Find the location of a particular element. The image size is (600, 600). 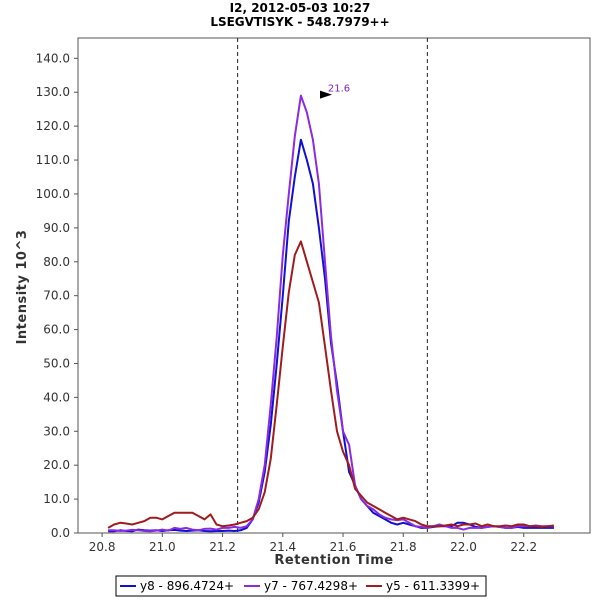

y-tick-label: 60.0 is located at coordinates (56, 330).